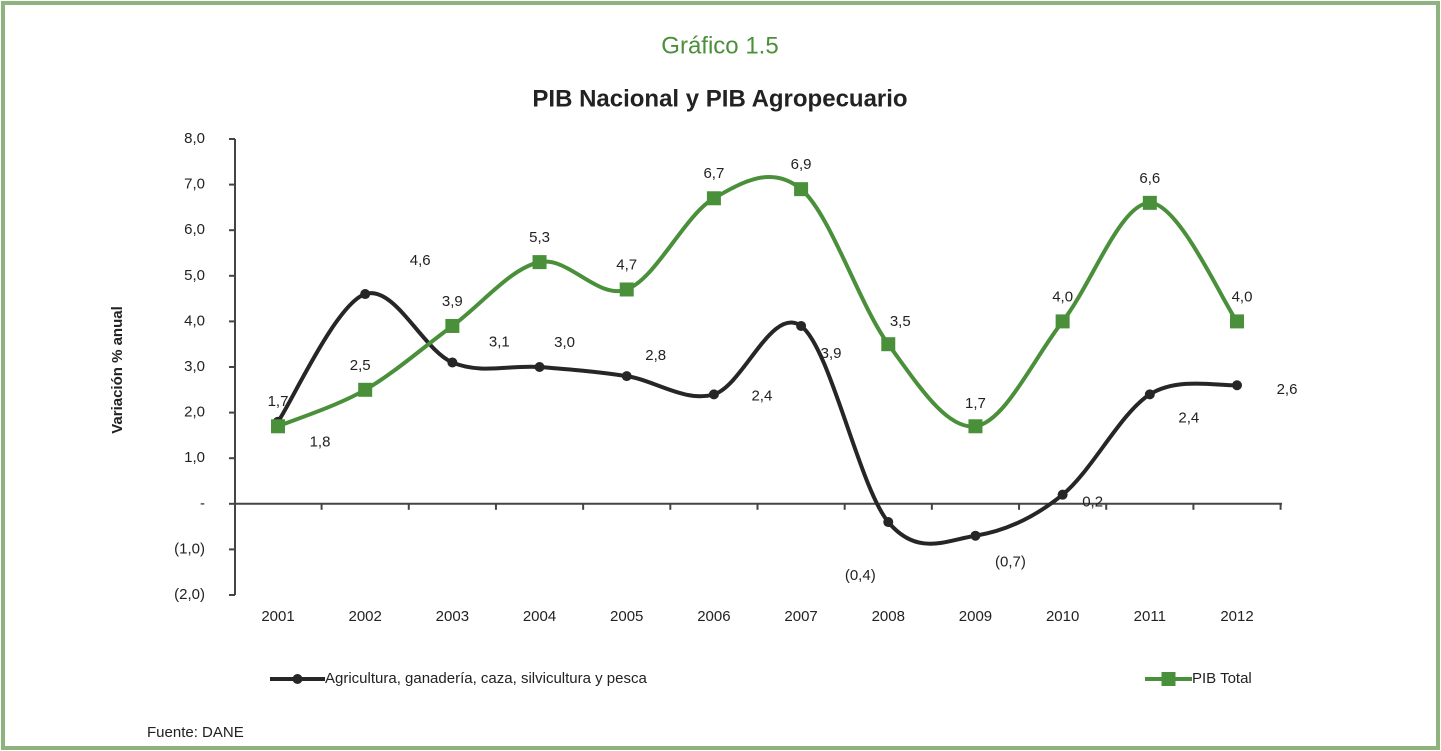 The width and height of the screenshot is (1441, 751). Describe the element at coordinates (801, 164) in the screenshot. I see `data-label: 6,9` at that location.